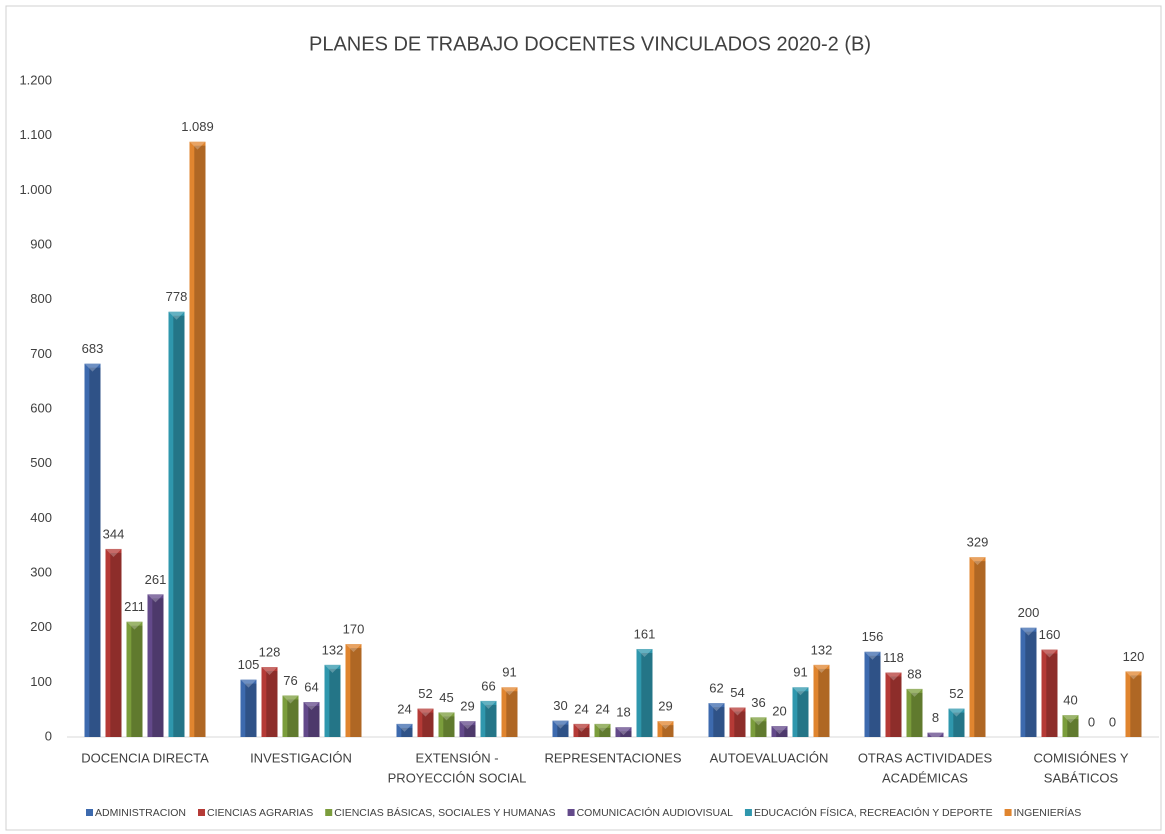 This screenshot has width=1165, height=834. What do you see at coordinates (956, 693) in the screenshot?
I see `data-label: 52` at bounding box center [956, 693].